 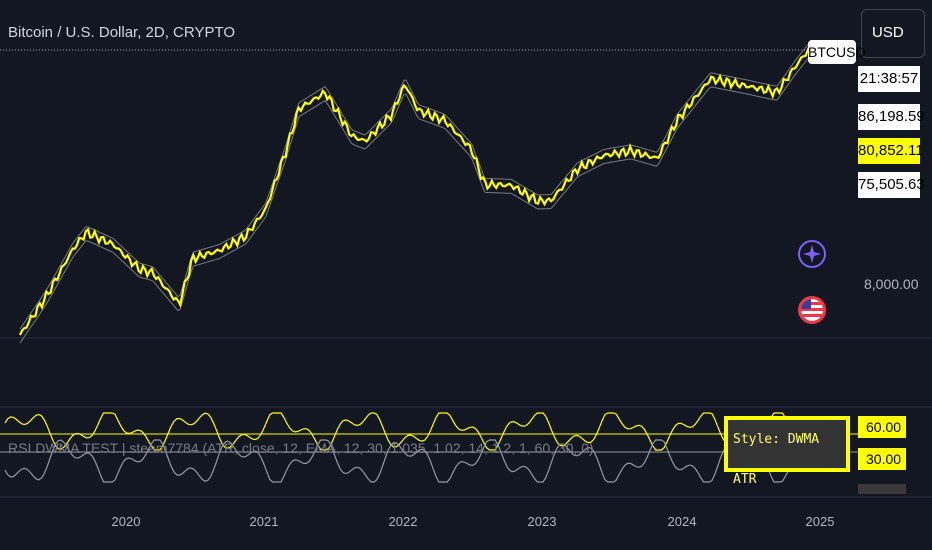 I want to click on price-label-high: 86,198.59, so click(x=891, y=117).